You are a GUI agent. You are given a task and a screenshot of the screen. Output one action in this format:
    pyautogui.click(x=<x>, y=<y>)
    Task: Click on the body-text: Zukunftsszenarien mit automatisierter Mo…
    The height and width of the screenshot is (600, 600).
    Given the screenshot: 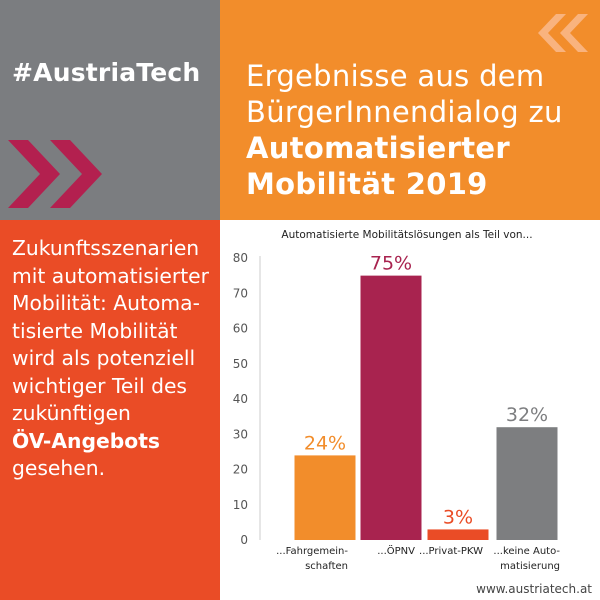 What is the action you would take?
    pyautogui.click(x=114, y=359)
    